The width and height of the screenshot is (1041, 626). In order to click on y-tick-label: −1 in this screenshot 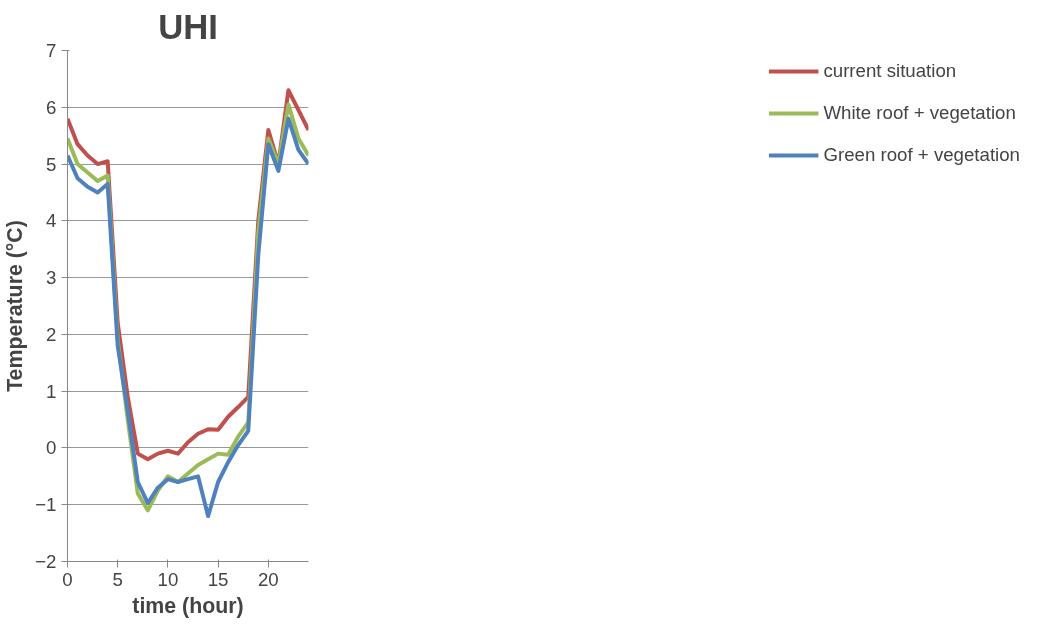, I will do `click(46, 505)`.